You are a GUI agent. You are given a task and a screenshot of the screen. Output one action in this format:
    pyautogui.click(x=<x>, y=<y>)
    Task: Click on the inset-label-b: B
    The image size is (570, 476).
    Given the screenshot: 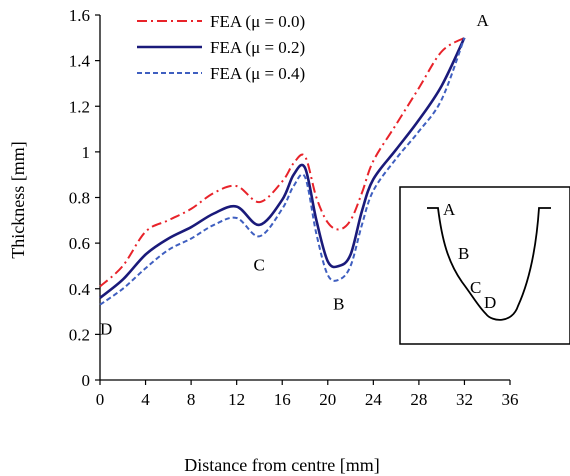 What is the action you would take?
    pyautogui.click(x=463, y=253)
    